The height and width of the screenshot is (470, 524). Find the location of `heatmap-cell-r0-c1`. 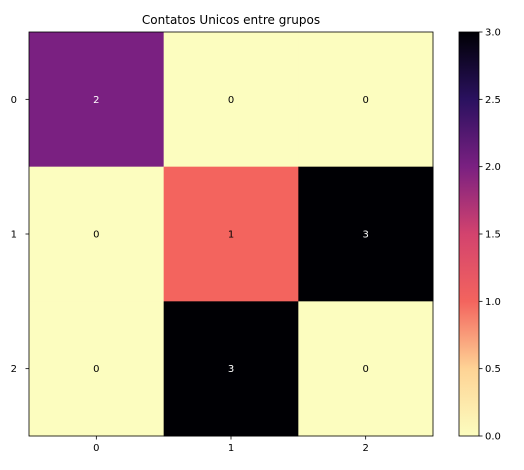

heatmap-cell-r0-c1 is located at coordinates (231, 100).